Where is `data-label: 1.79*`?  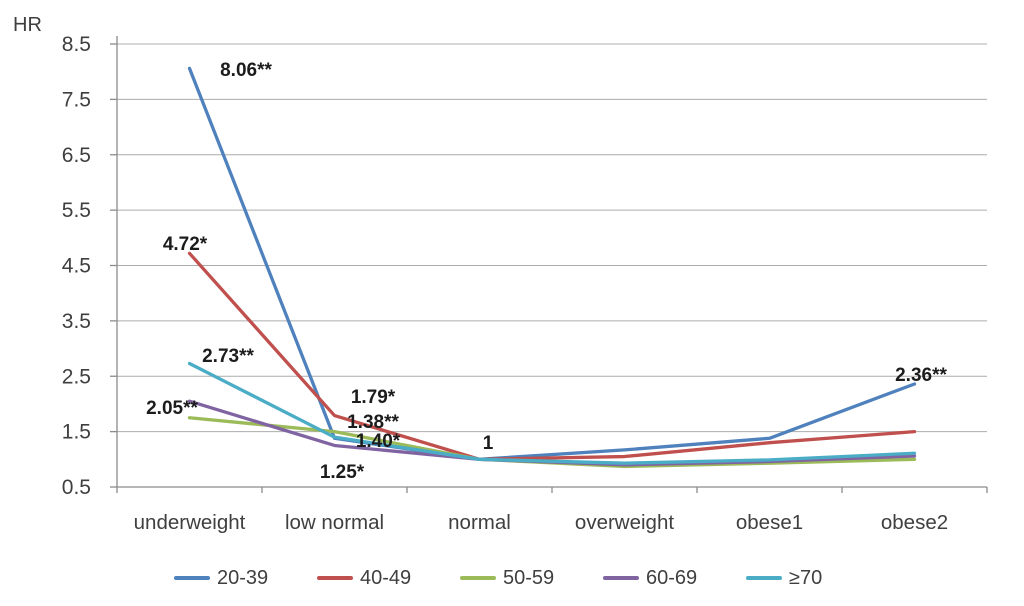
data-label: 1.79* is located at coordinates (373, 397).